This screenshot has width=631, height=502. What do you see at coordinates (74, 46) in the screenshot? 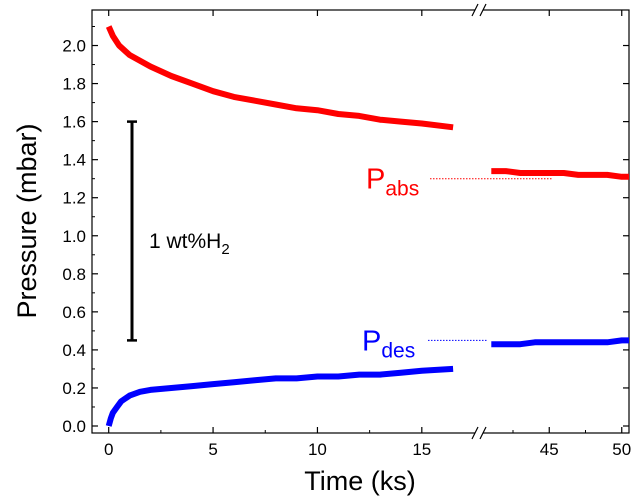
I see `y-tick-label: 2.0` at bounding box center [74, 46].